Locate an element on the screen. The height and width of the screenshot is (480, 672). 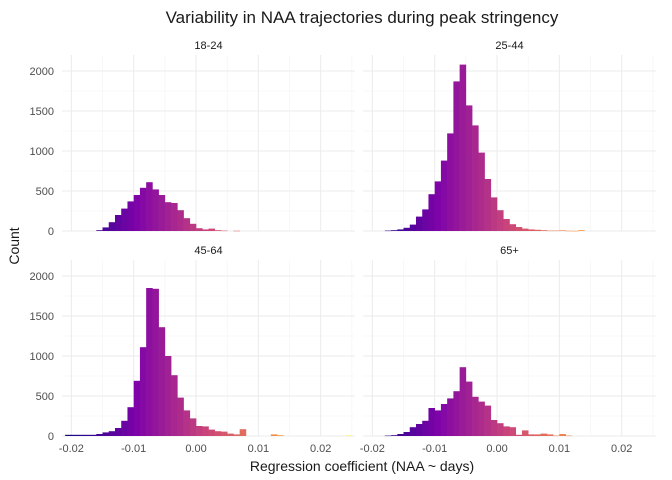
y-tick-label: 0 is located at coordinates (51, 437).